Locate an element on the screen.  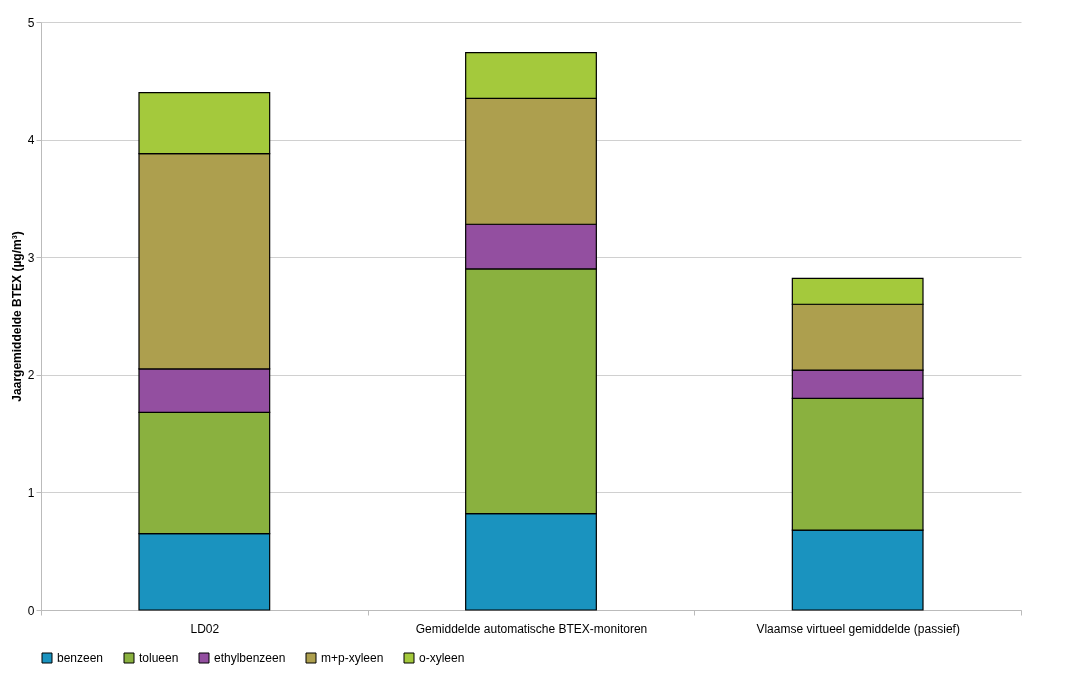
y-tick-label: 4 is located at coordinates (31, 140).